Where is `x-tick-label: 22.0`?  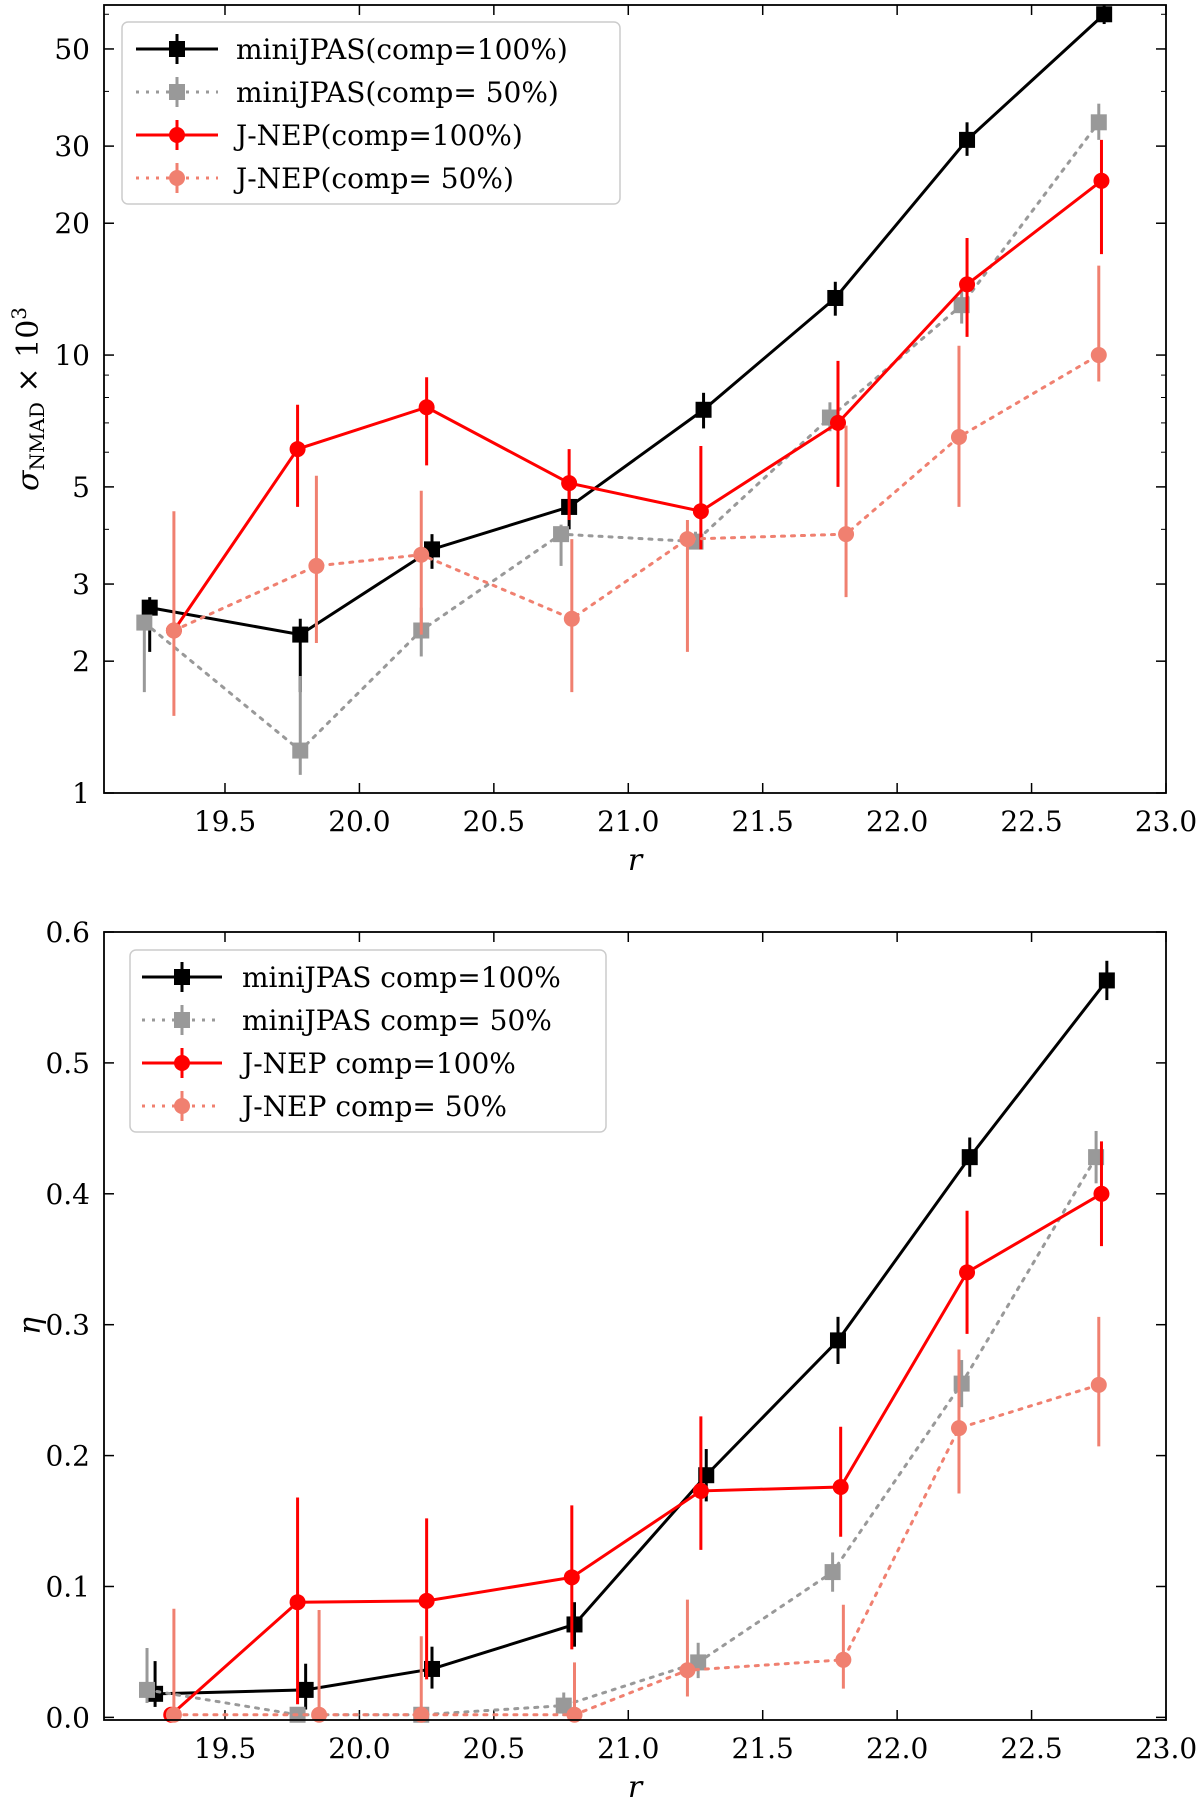 x-tick-label: 22.0 is located at coordinates (897, 821).